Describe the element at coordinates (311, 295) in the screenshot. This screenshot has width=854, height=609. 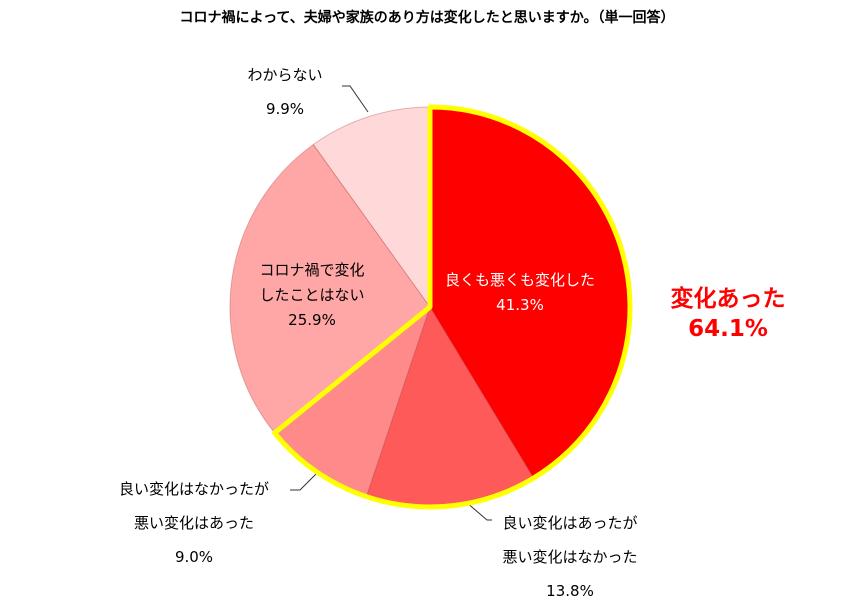
I see `slice-label-3: コロナ禍で変化したことはない 25.9%` at that location.